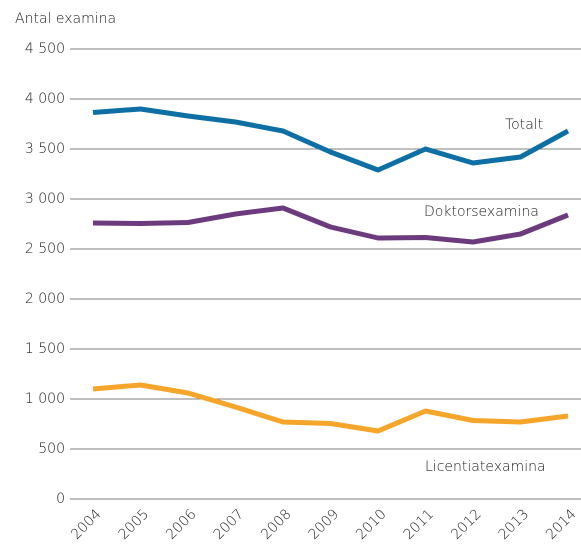 The image size is (581, 545). Describe the element at coordinates (514, 524) in the screenshot. I see `x-tick-label: 2013` at that location.